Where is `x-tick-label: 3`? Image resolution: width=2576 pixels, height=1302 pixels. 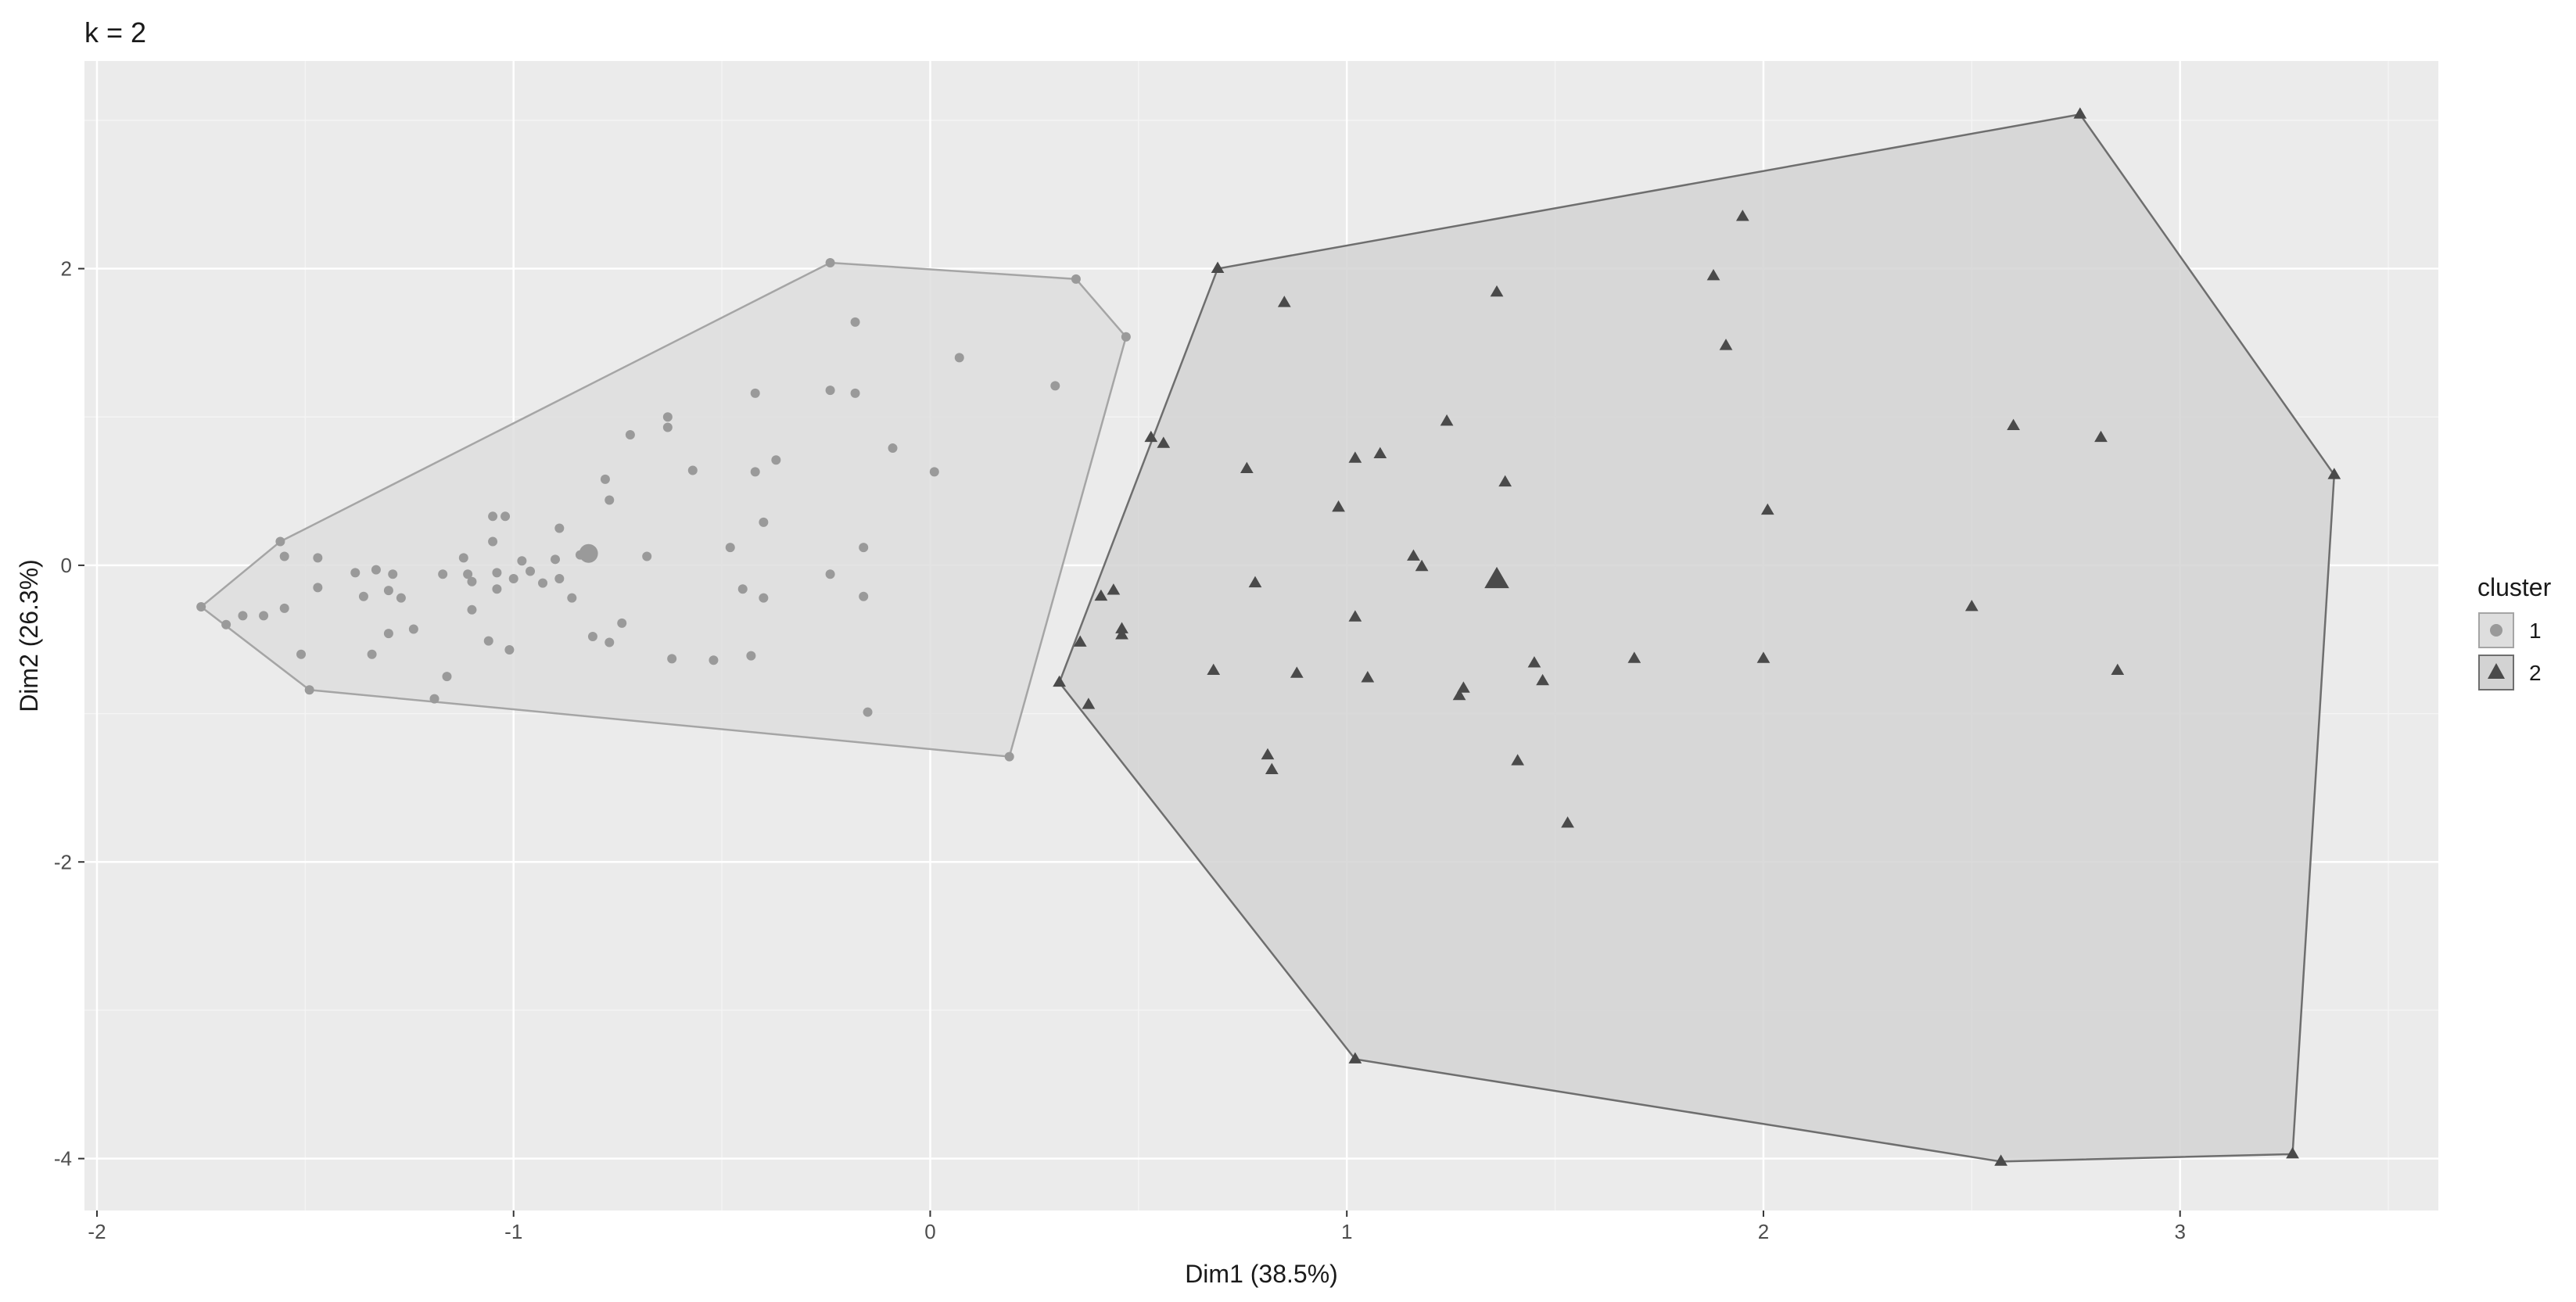 x-tick-label: 3 is located at coordinates (2179, 1231).